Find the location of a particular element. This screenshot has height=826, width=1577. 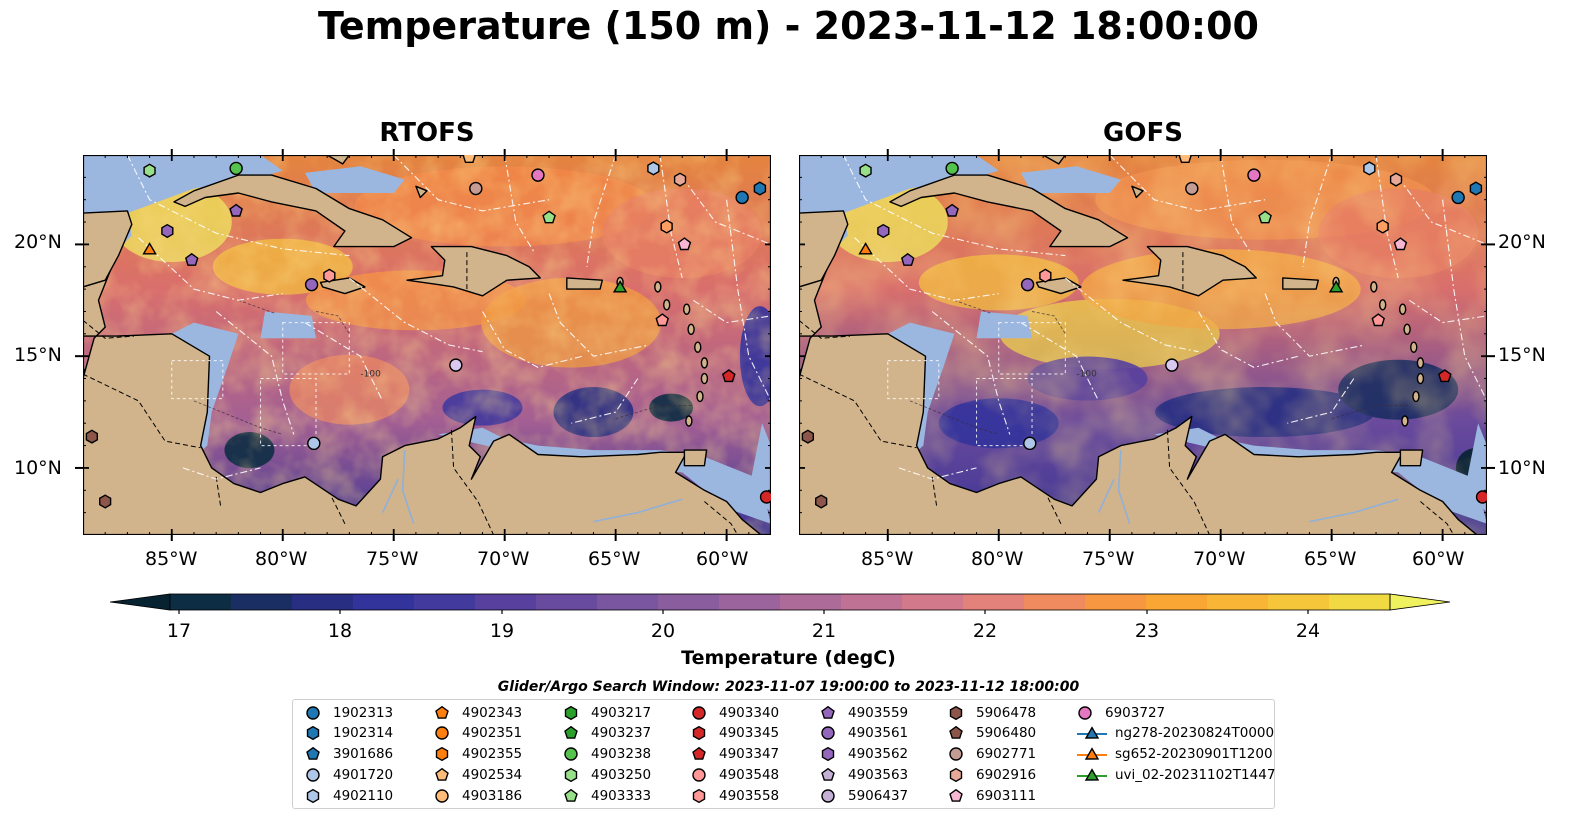

legend-label: 1902314 is located at coordinates (363, 733).